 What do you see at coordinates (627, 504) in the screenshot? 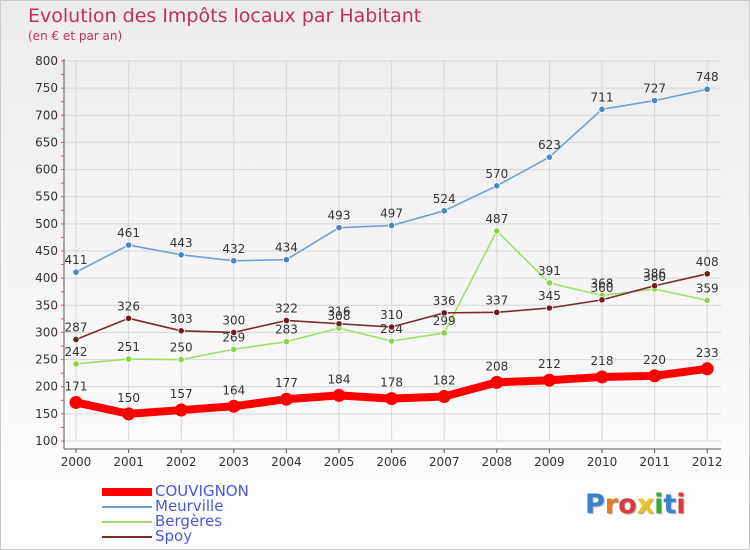
I see `logo-letter: o` at bounding box center [627, 504].